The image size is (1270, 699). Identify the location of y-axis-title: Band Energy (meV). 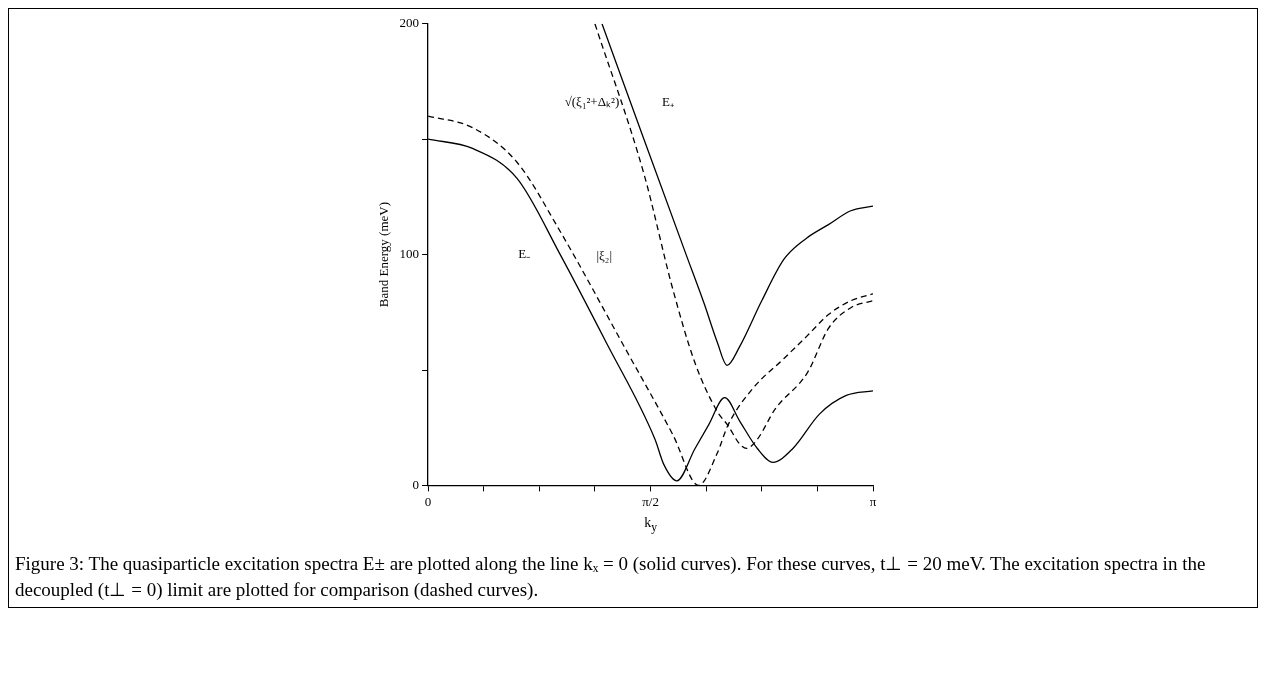
(384, 255).